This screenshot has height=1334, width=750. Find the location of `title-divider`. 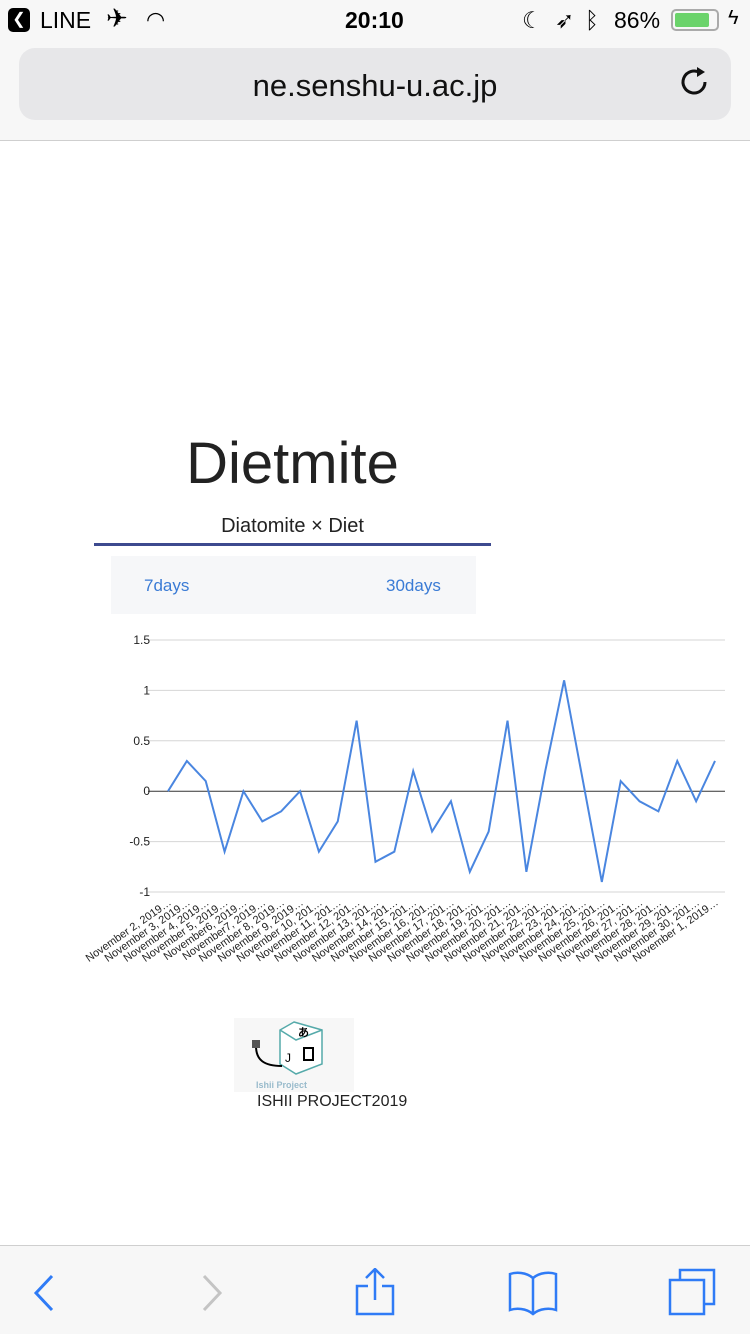

title-divider is located at coordinates (292, 544).